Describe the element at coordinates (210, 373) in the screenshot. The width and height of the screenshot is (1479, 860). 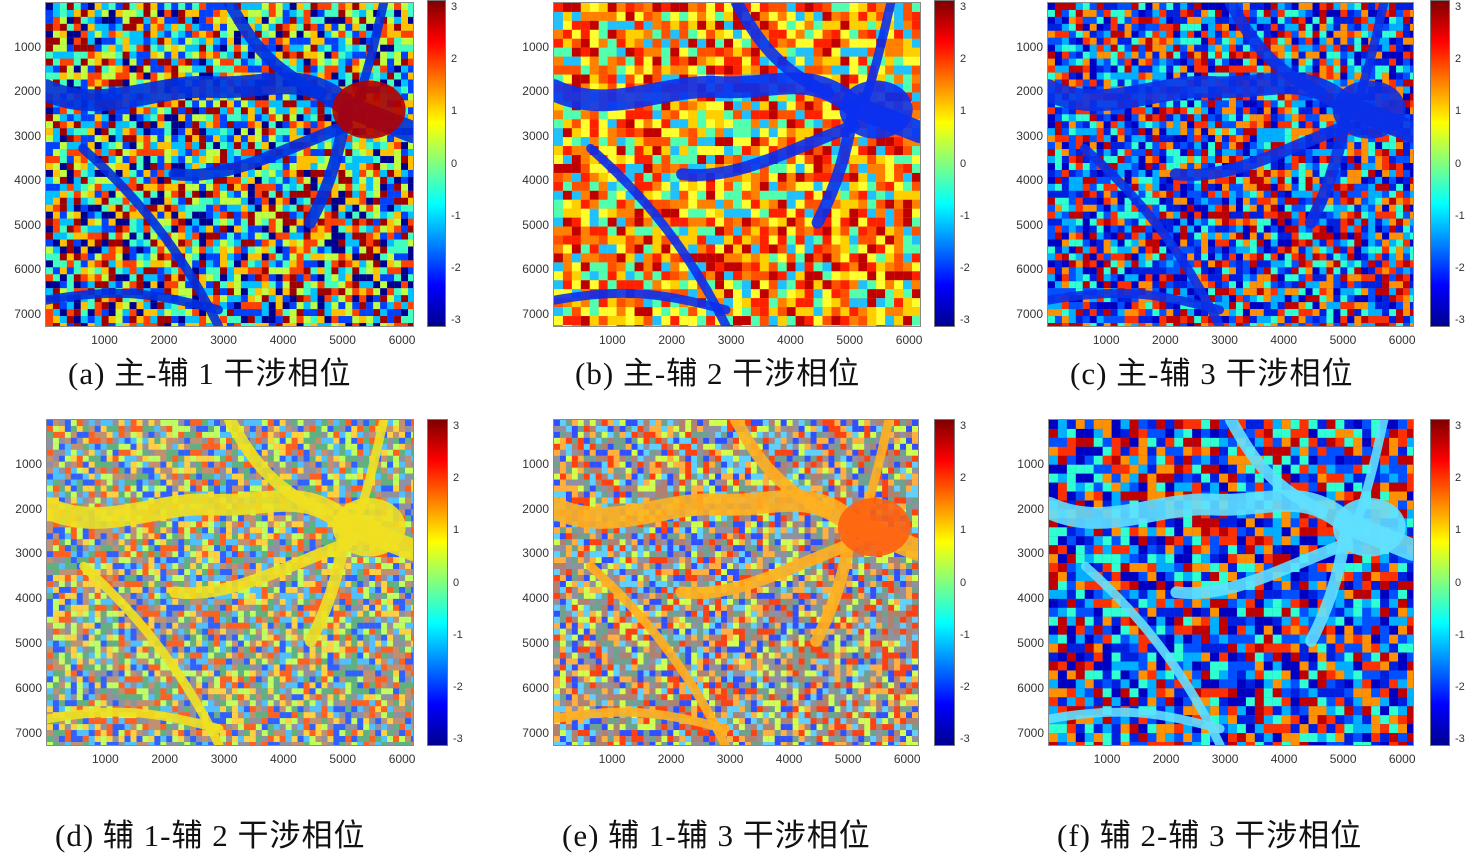
I see `panel-caption-a: (a) 主-辅 1 干涉相位` at that location.